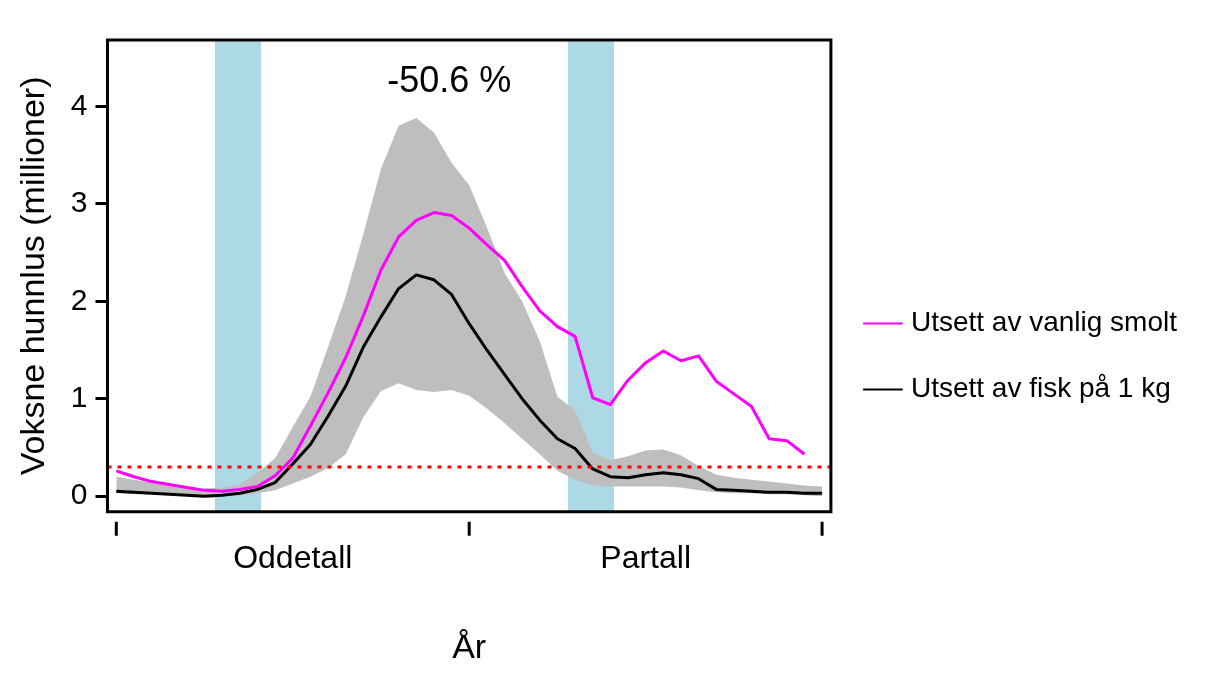  I want to click on legend-label: Utsett av fisk på 1 kg, so click(1040, 388).